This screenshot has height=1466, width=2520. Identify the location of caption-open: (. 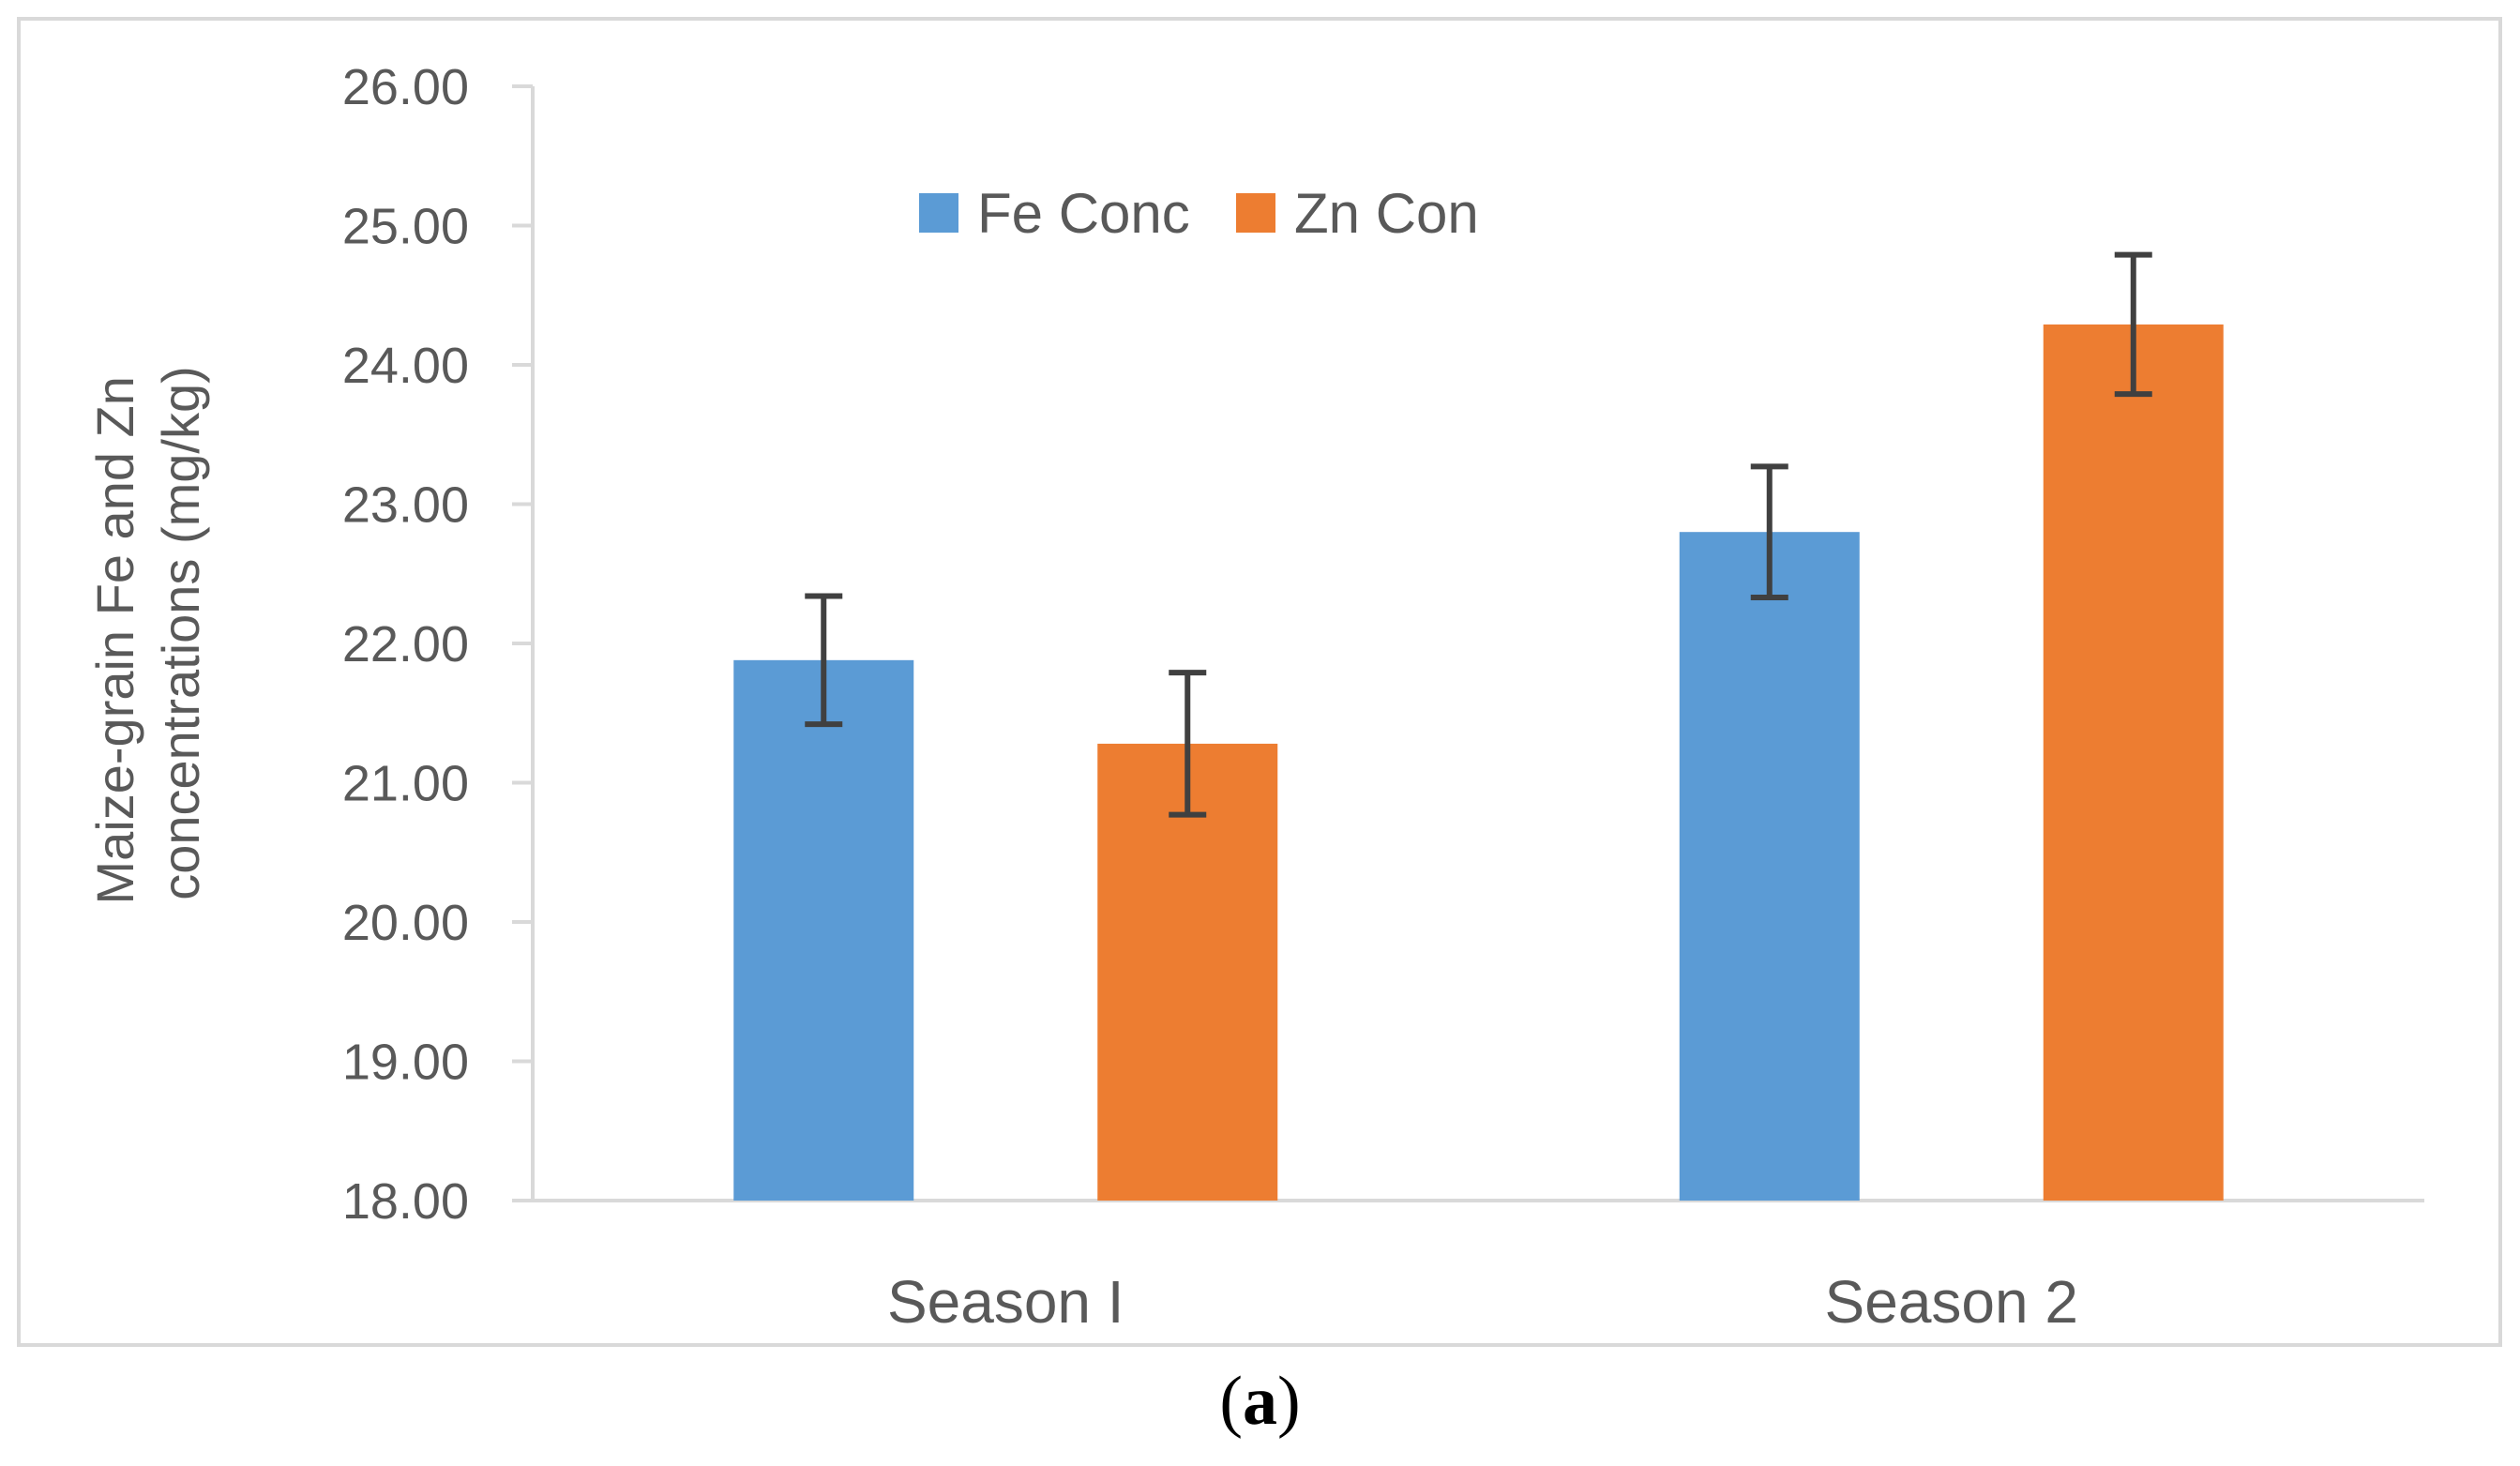
(1231, 1401).